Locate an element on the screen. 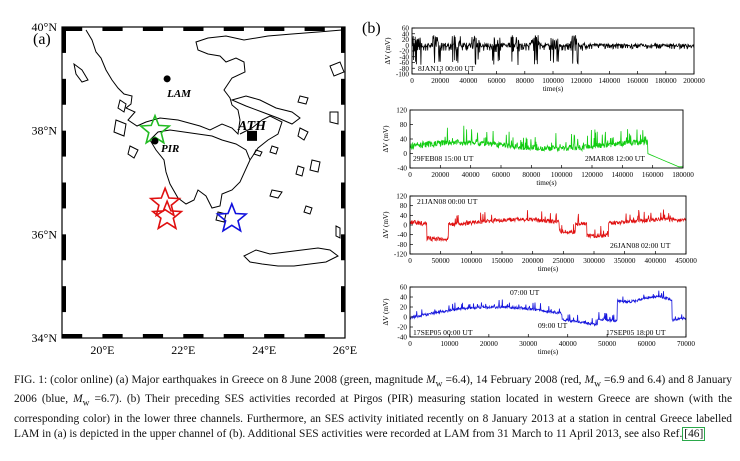 The height and width of the screenshot is (461, 740). caption-mw-2: M is located at coordinates (589, 380).